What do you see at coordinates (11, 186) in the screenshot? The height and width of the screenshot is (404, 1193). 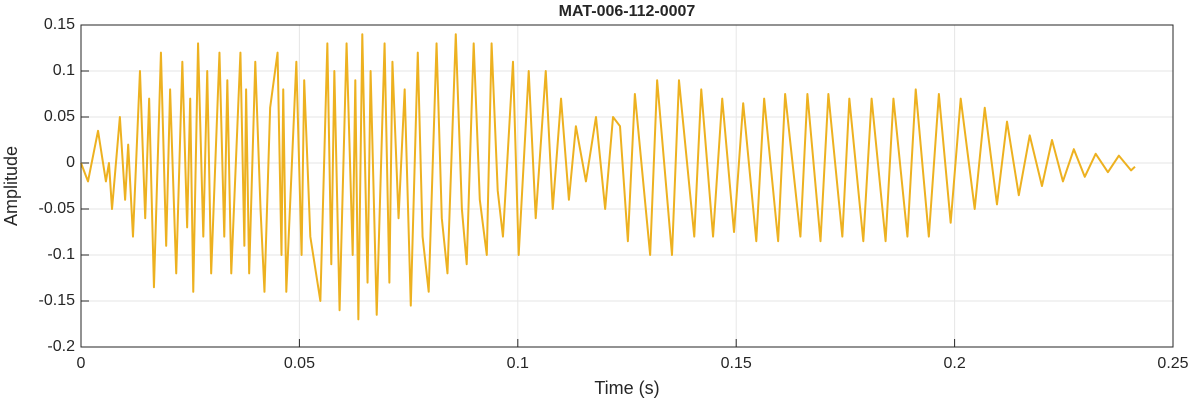 I see `y-axis-label: Amplitude` at bounding box center [11, 186].